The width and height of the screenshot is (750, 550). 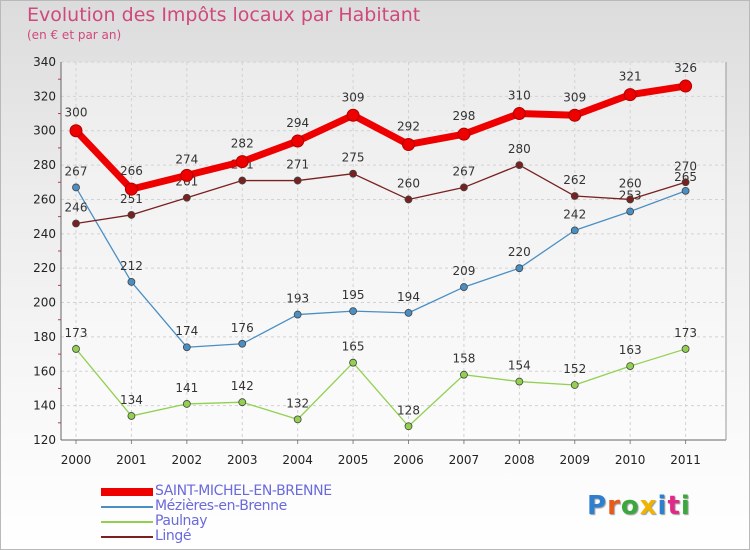 What do you see at coordinates (181, 521) in the screenshot?
I see `legend-label: Paulnay` at bounding box center [181, 521].